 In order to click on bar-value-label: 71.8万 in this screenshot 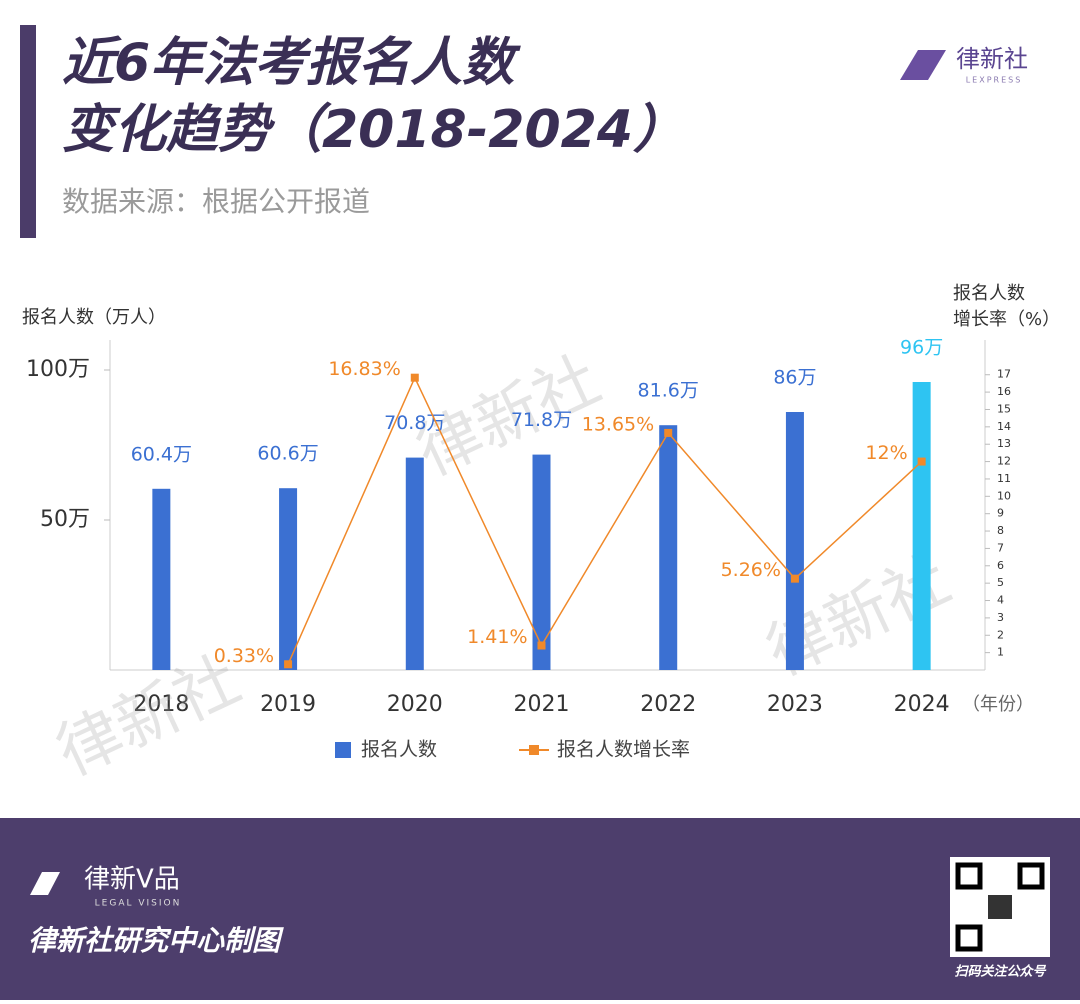, I will do `click(541, 420)`.